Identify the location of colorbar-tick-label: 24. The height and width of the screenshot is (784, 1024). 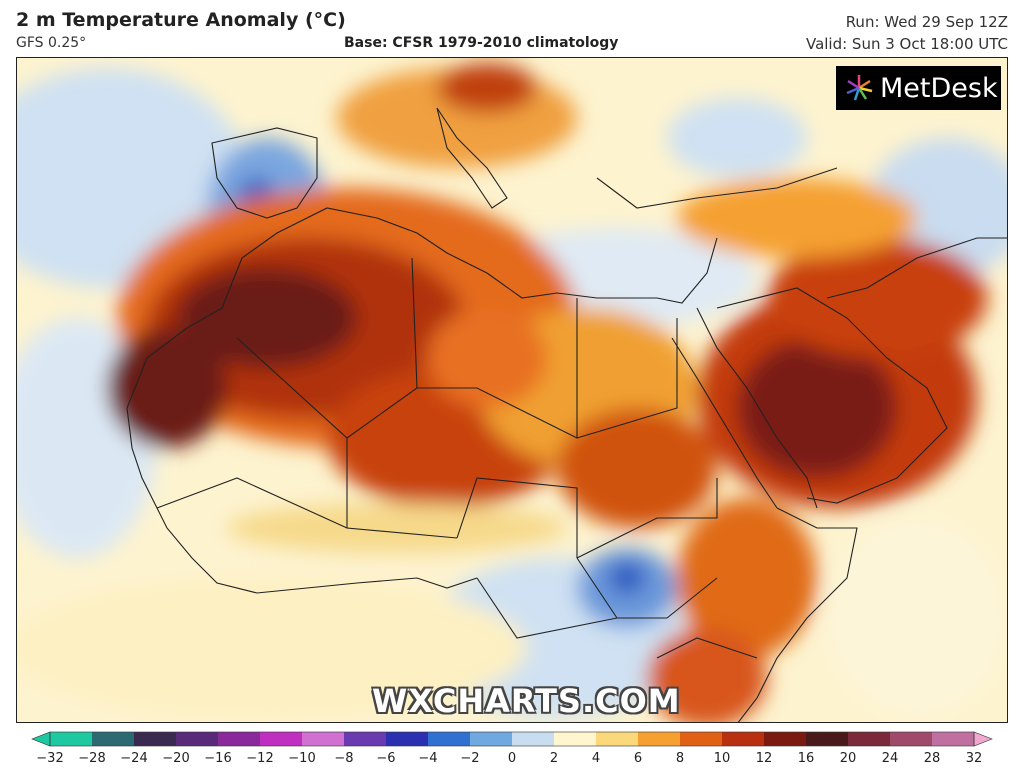
(890, 758).